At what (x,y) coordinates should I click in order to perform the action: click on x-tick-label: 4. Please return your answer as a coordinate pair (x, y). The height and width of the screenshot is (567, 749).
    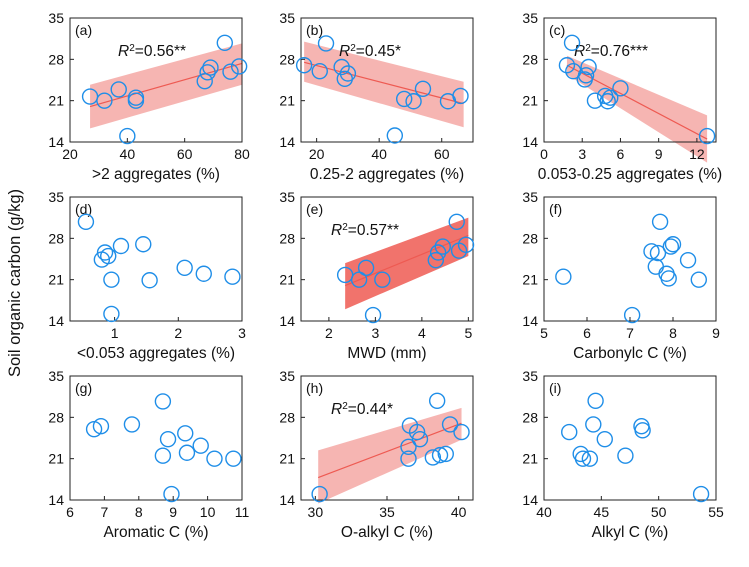
    Looking at the image, I should click on (422, 333).